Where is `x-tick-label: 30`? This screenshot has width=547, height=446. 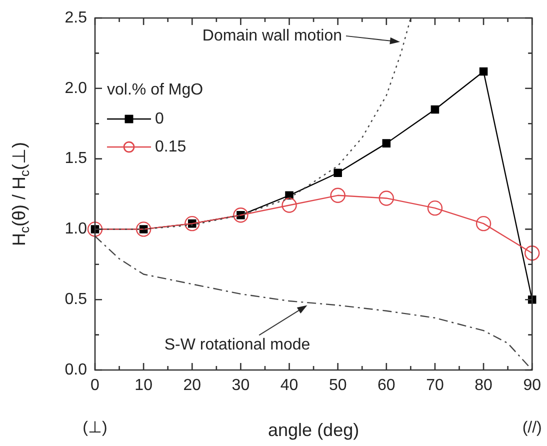
x-tick-label: 30 is located at coordinates (241, 385).